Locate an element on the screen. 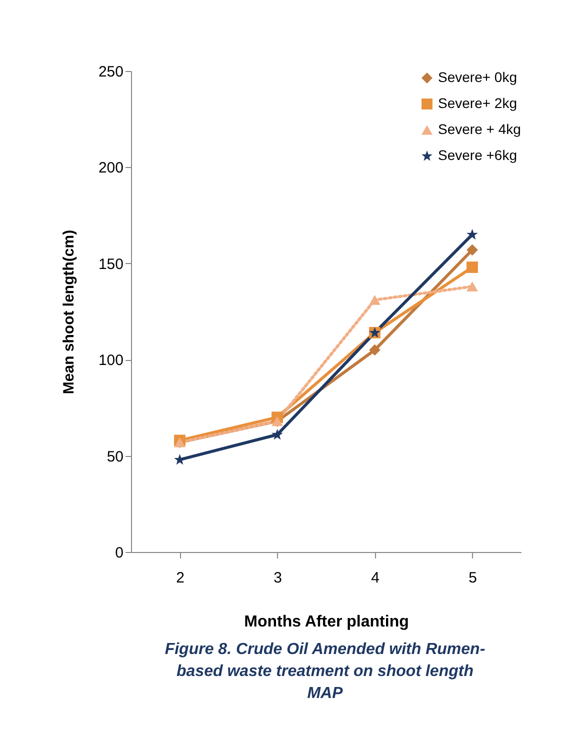  y-axis-title: Mean shoot length(cm) is located at coordinates (69, 312).